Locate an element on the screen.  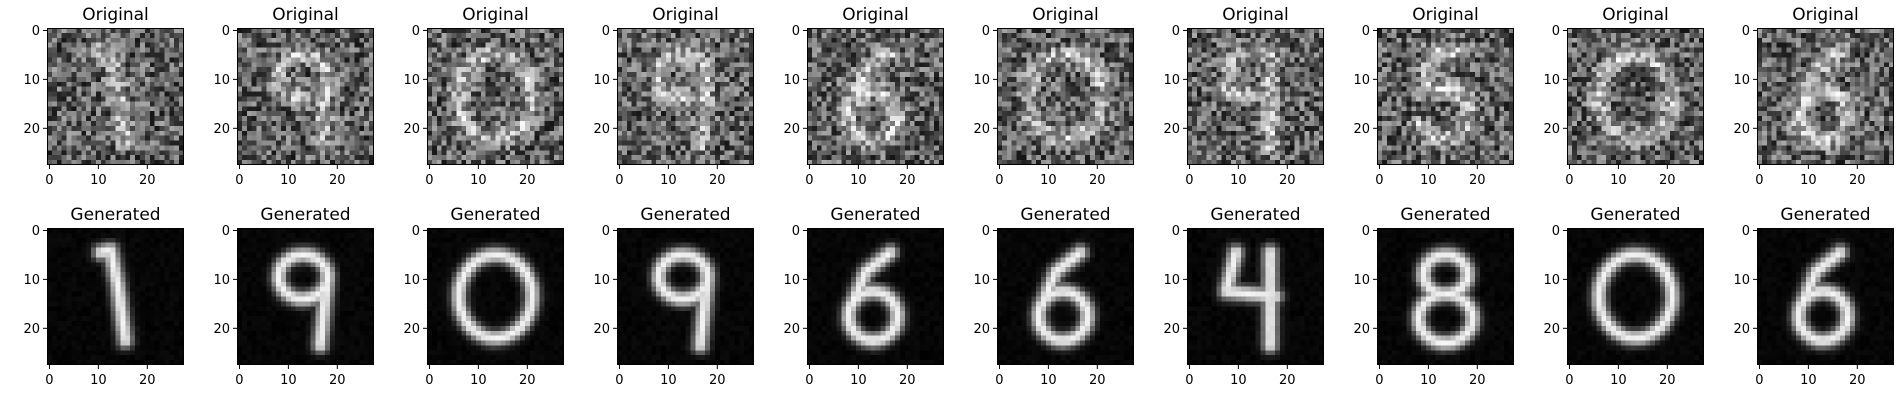
panel-noisy-6: Original 0 10 20 0 10 20 is located at coordinates (1053, 96).